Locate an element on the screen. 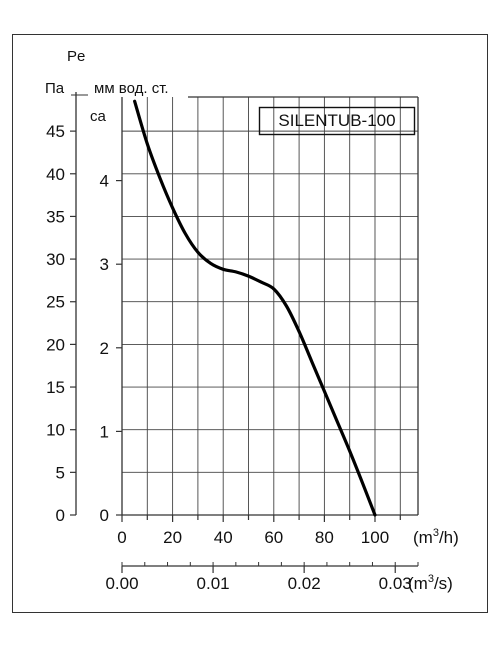 This screenshot has width=500, height=655. pa-tick-label: 15 is located at coordinates (55, 387).